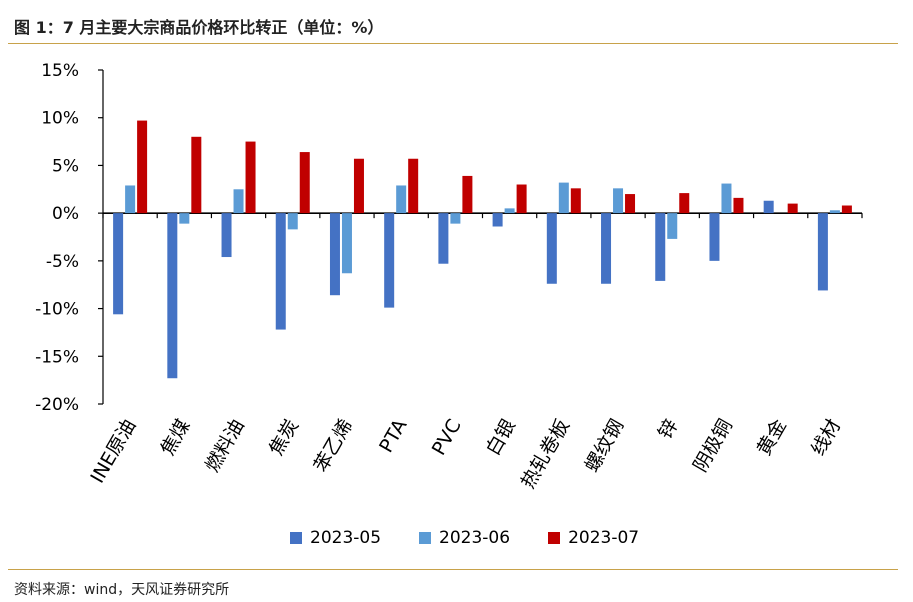 The image size is (913, 602). I want to click on category-label: 螺纹钢, so click(605, 446).